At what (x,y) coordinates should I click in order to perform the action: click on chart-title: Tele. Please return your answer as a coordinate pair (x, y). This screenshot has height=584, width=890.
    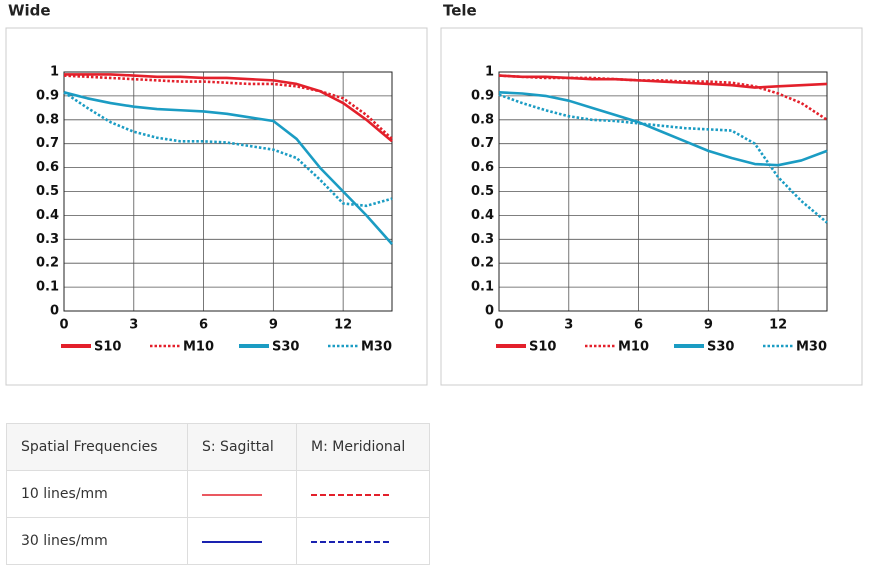
    Looking at the image, I should click on (460, 11).